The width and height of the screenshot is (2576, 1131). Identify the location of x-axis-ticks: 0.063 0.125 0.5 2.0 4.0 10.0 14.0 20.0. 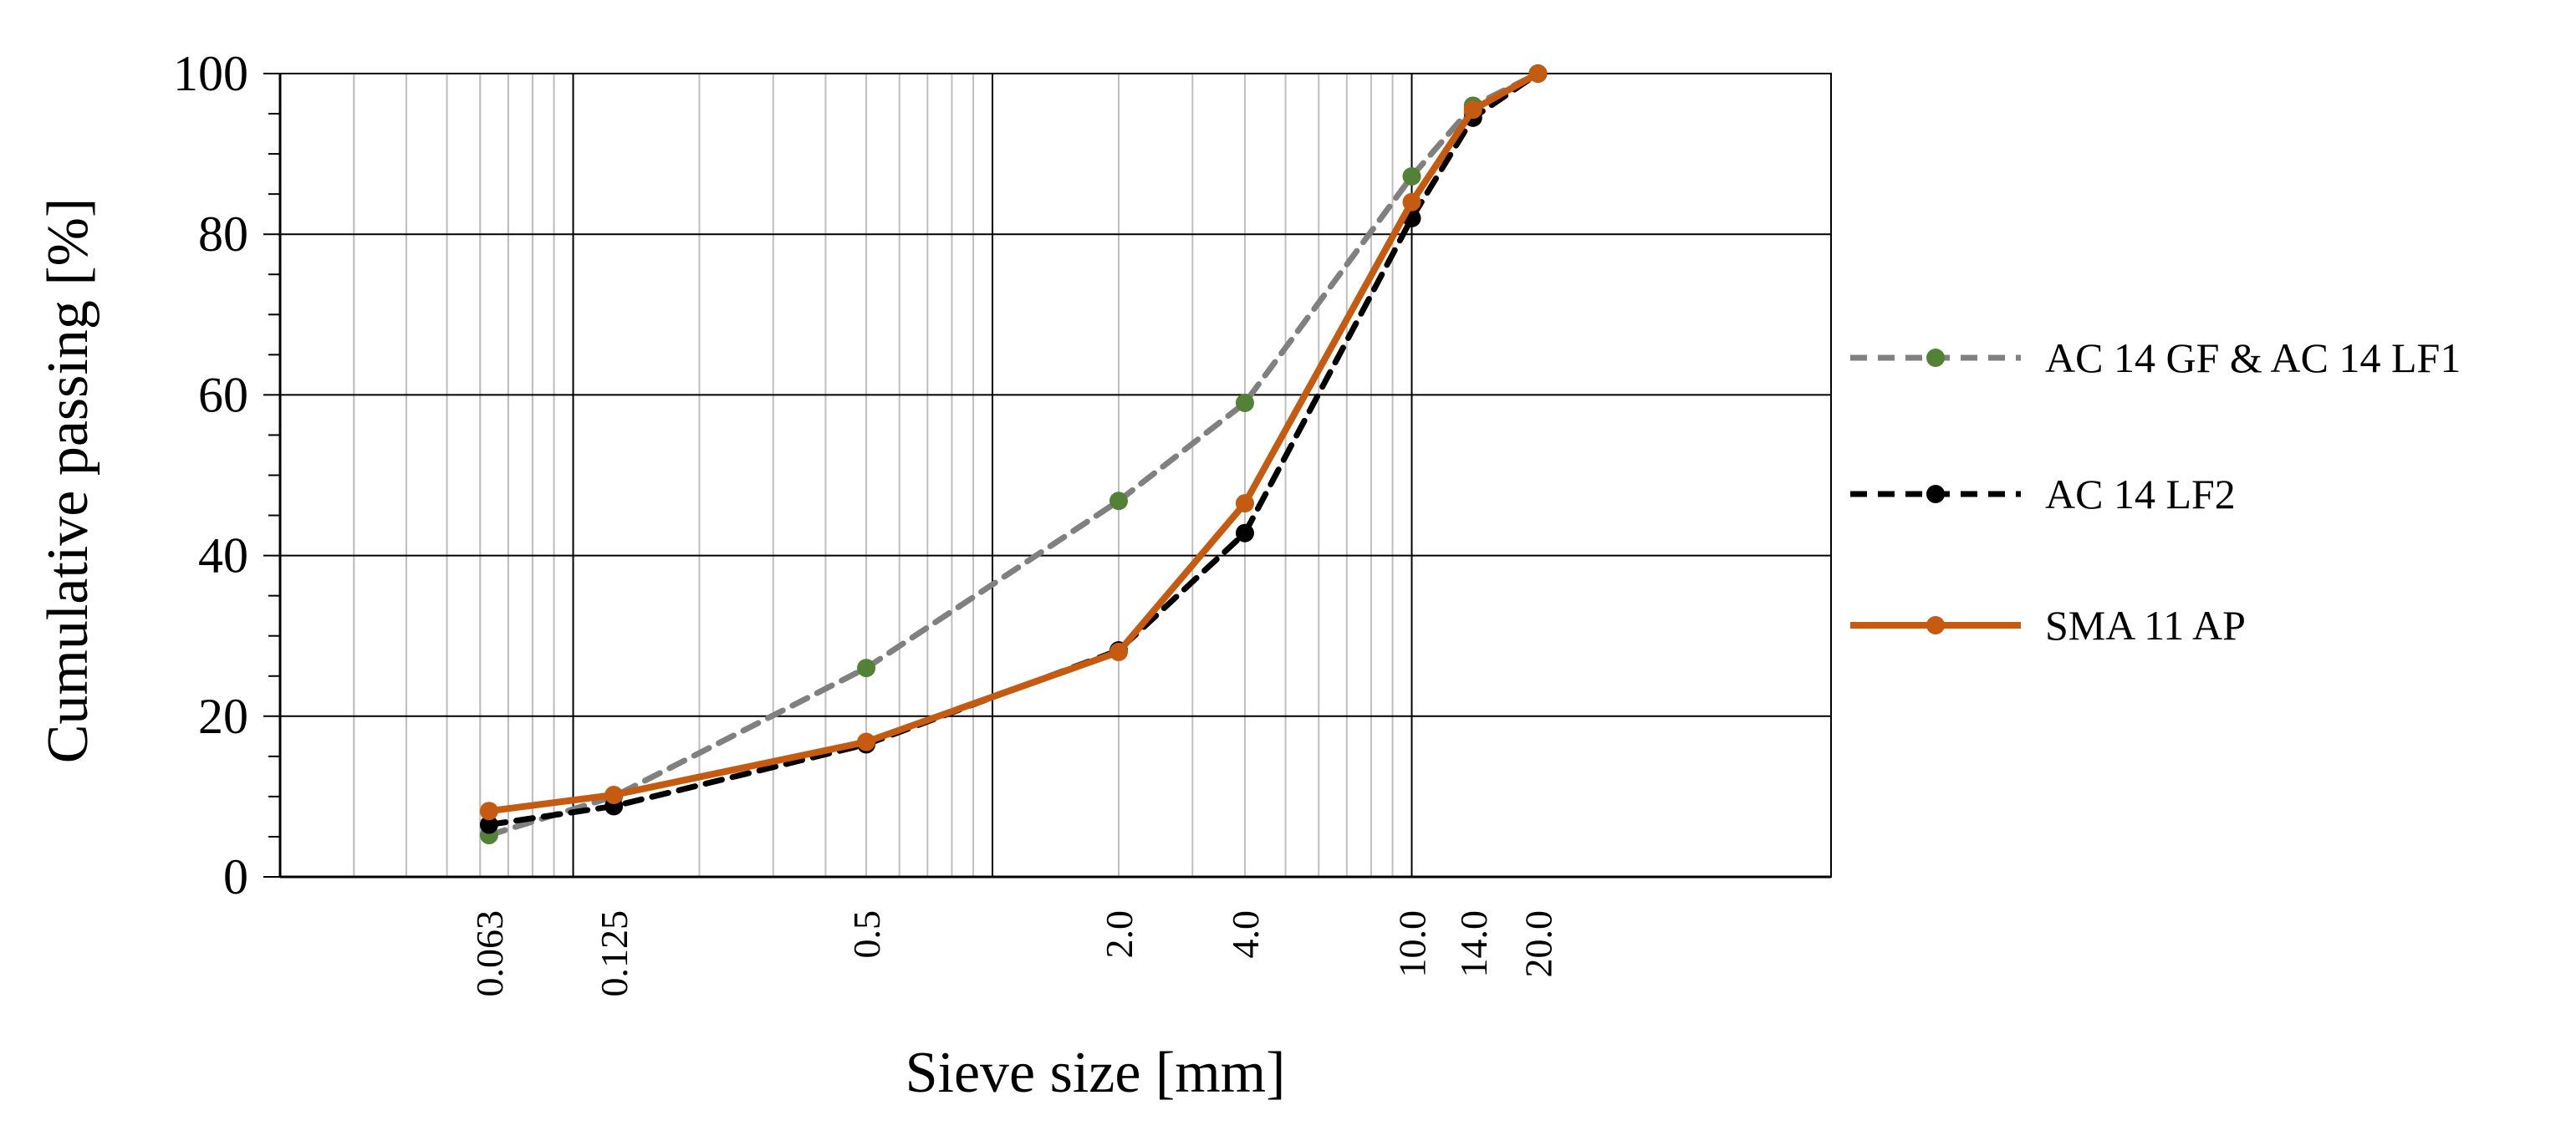
(1014, 953).